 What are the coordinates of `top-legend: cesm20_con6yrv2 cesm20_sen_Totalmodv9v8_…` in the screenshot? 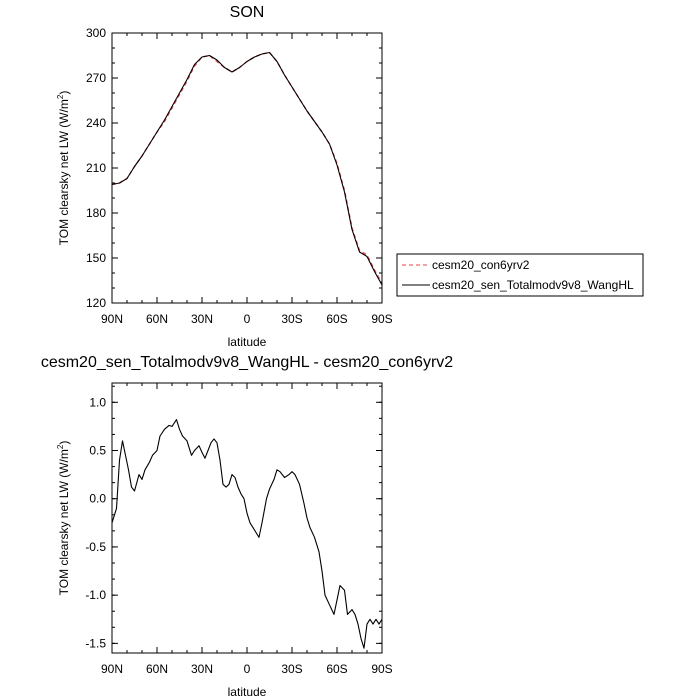 It's located at (520, 275).